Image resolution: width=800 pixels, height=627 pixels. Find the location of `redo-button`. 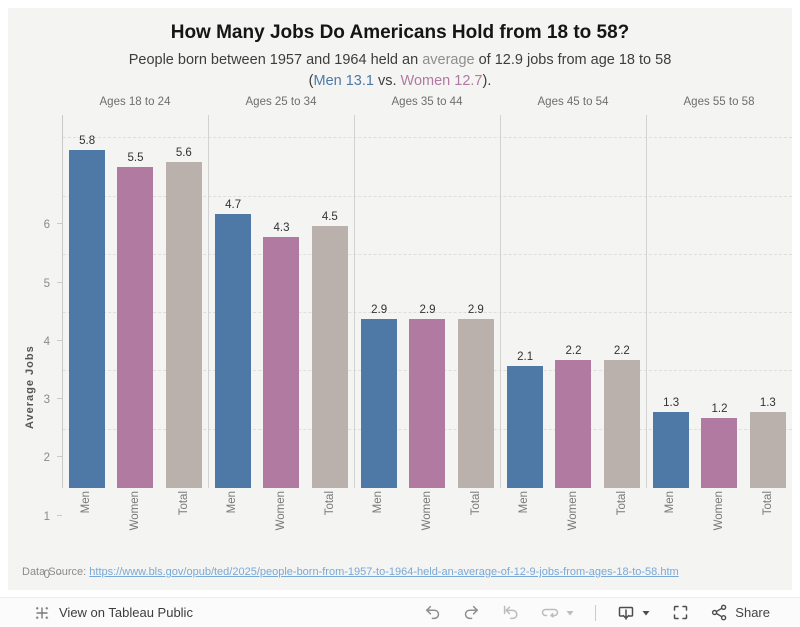

redo-button is located at coordinates (471, 612).